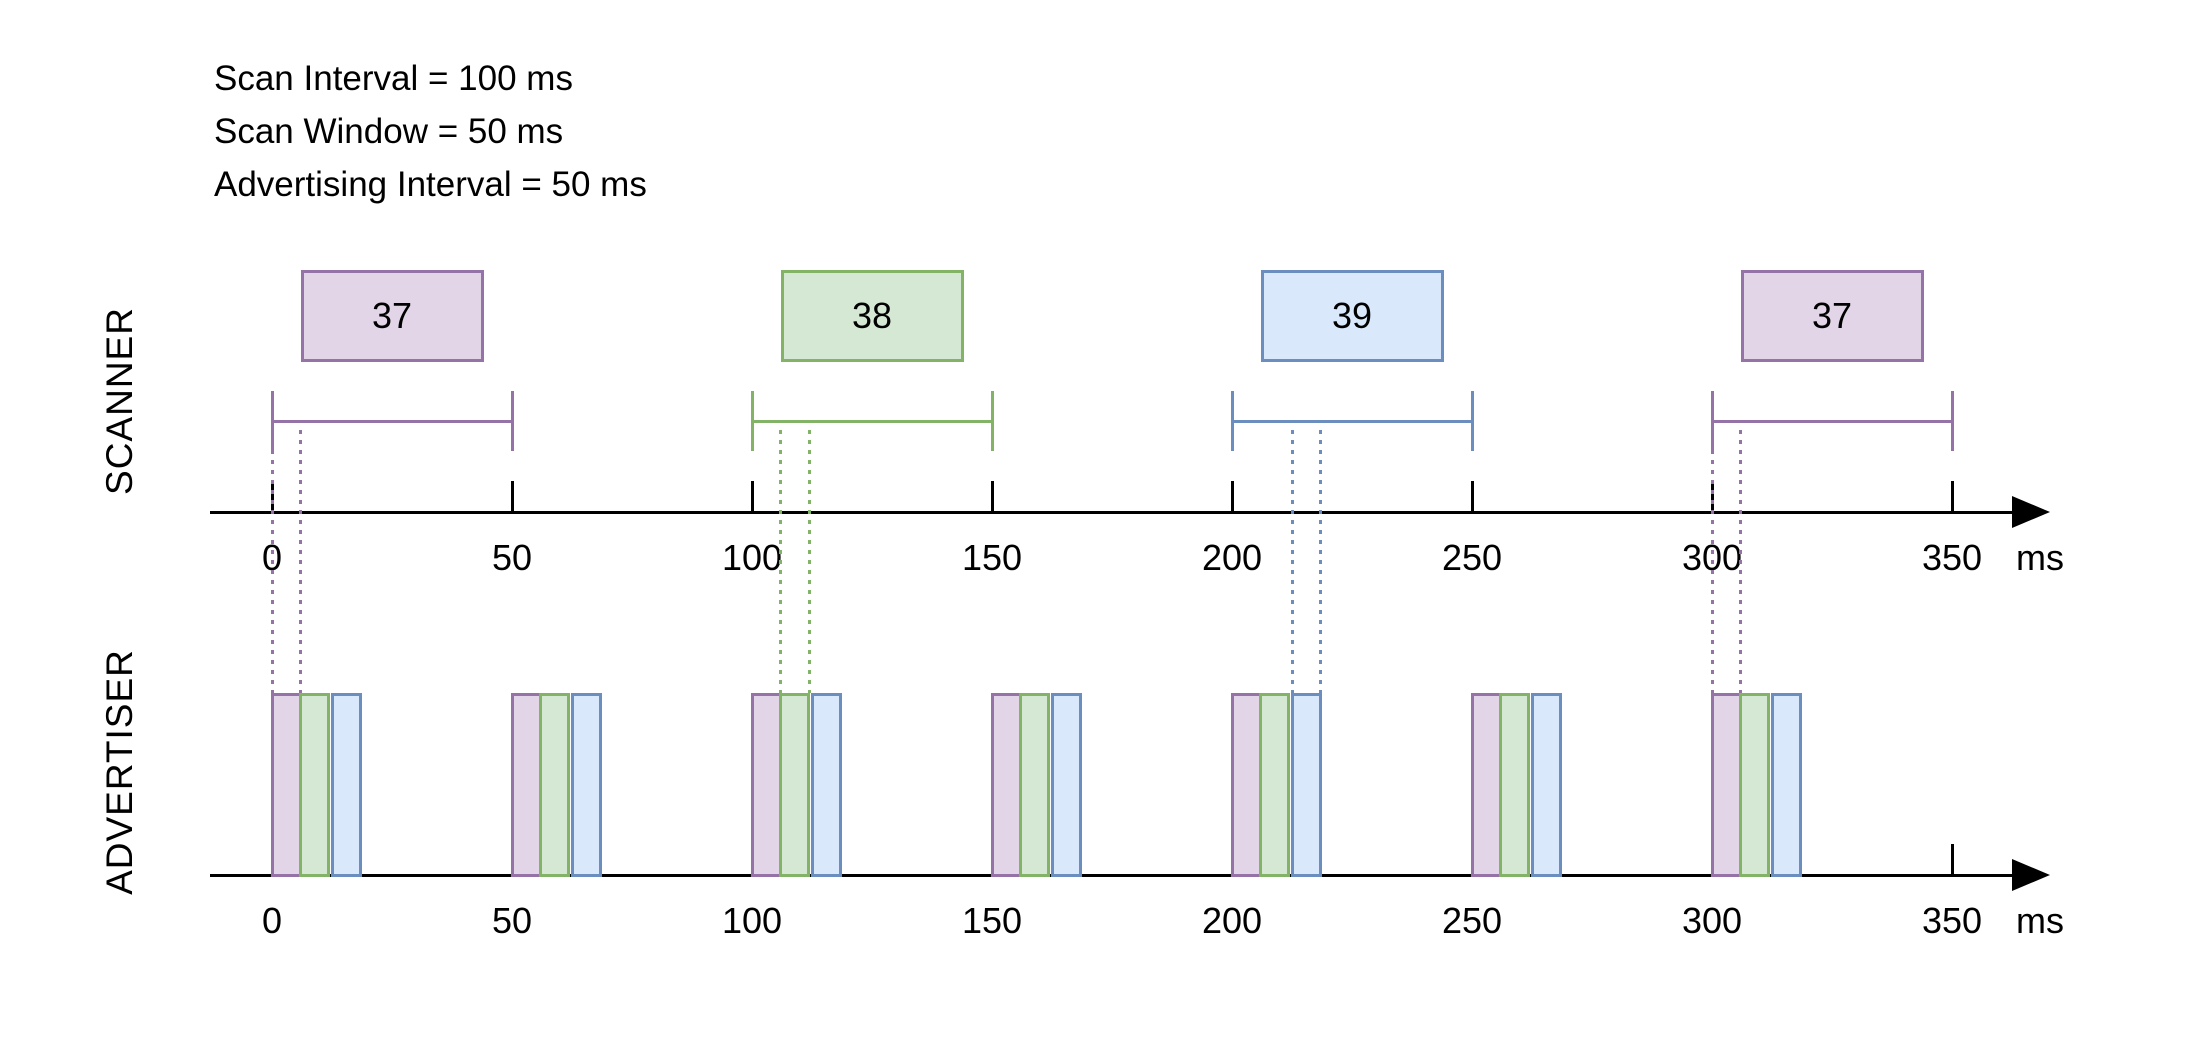 The image size is (2190, 1050). Describe the element at coordinates (430, 184) in the screenshot. I see `advertising-interval-text: Advertising Interval = 50 ms` at that location.